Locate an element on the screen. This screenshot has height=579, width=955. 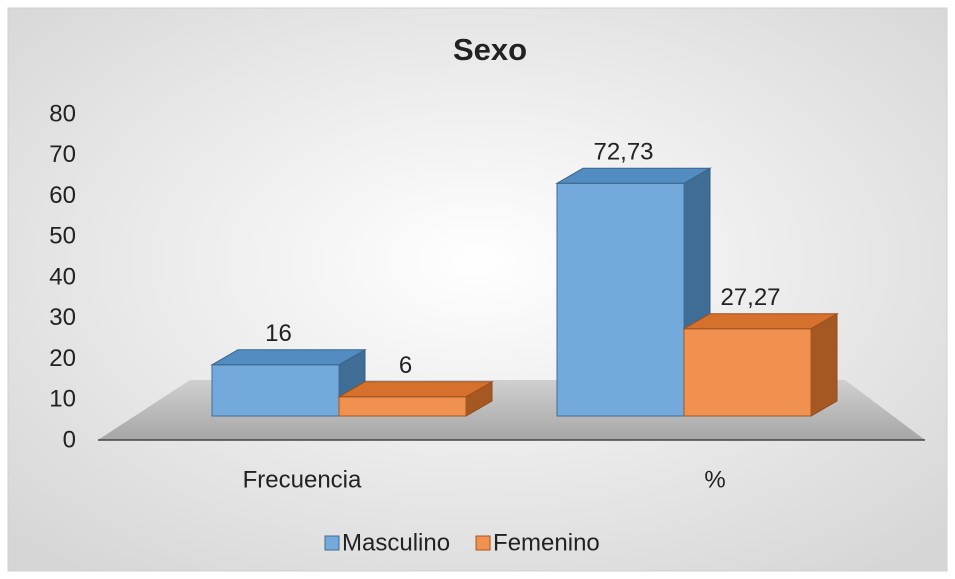
bar-side is located at coordinates (824, 364).